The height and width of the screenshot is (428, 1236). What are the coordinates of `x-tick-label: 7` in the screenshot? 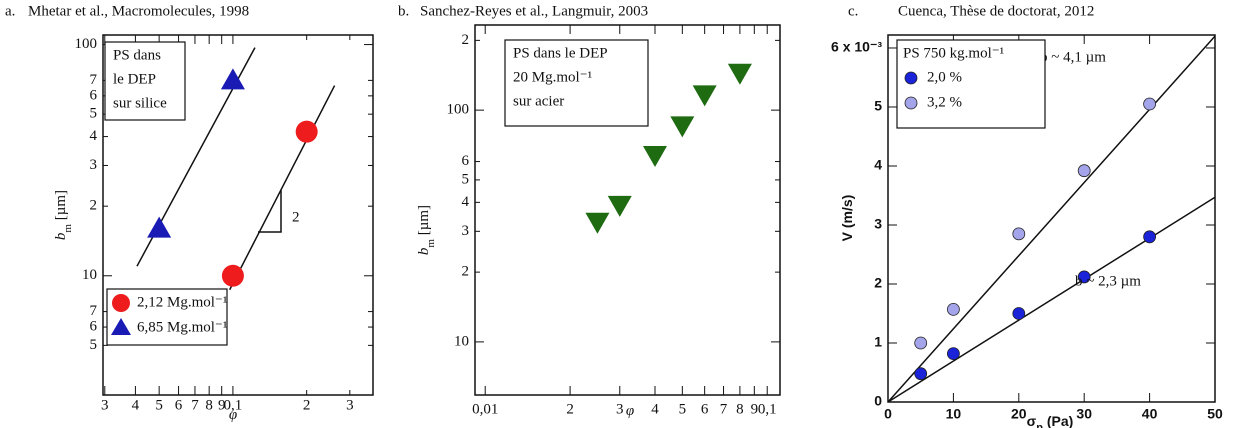 It's located at (724, 409).